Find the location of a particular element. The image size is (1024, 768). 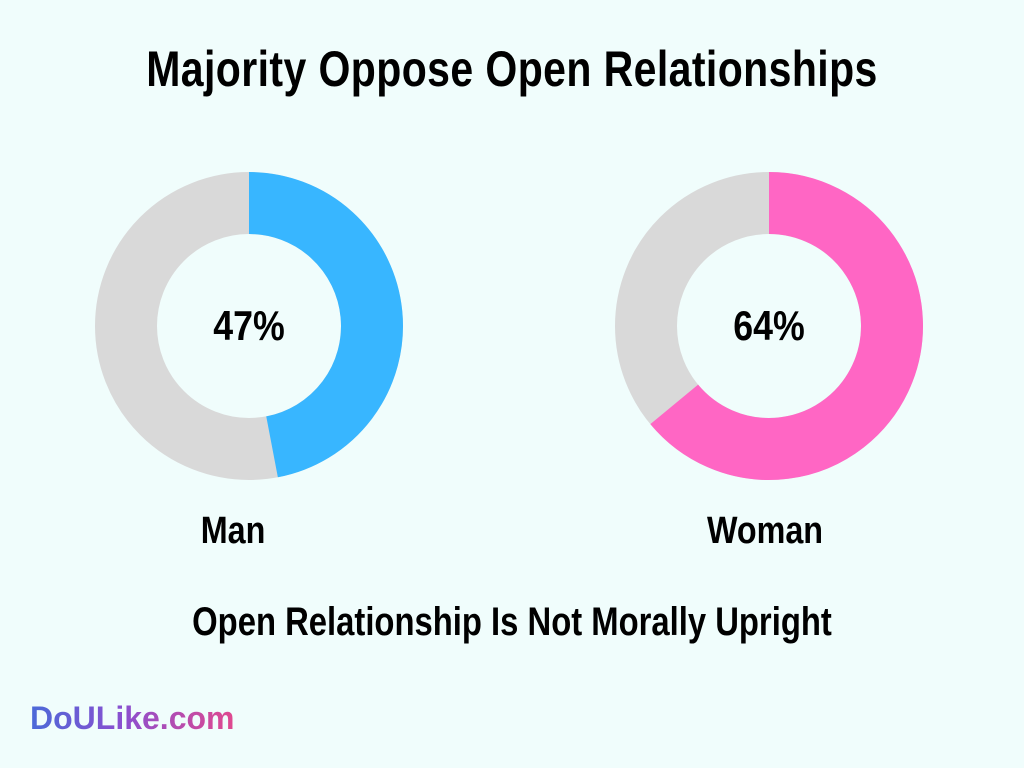

brand-logo-text: DoULike.com is located at coordinates (132, 718).